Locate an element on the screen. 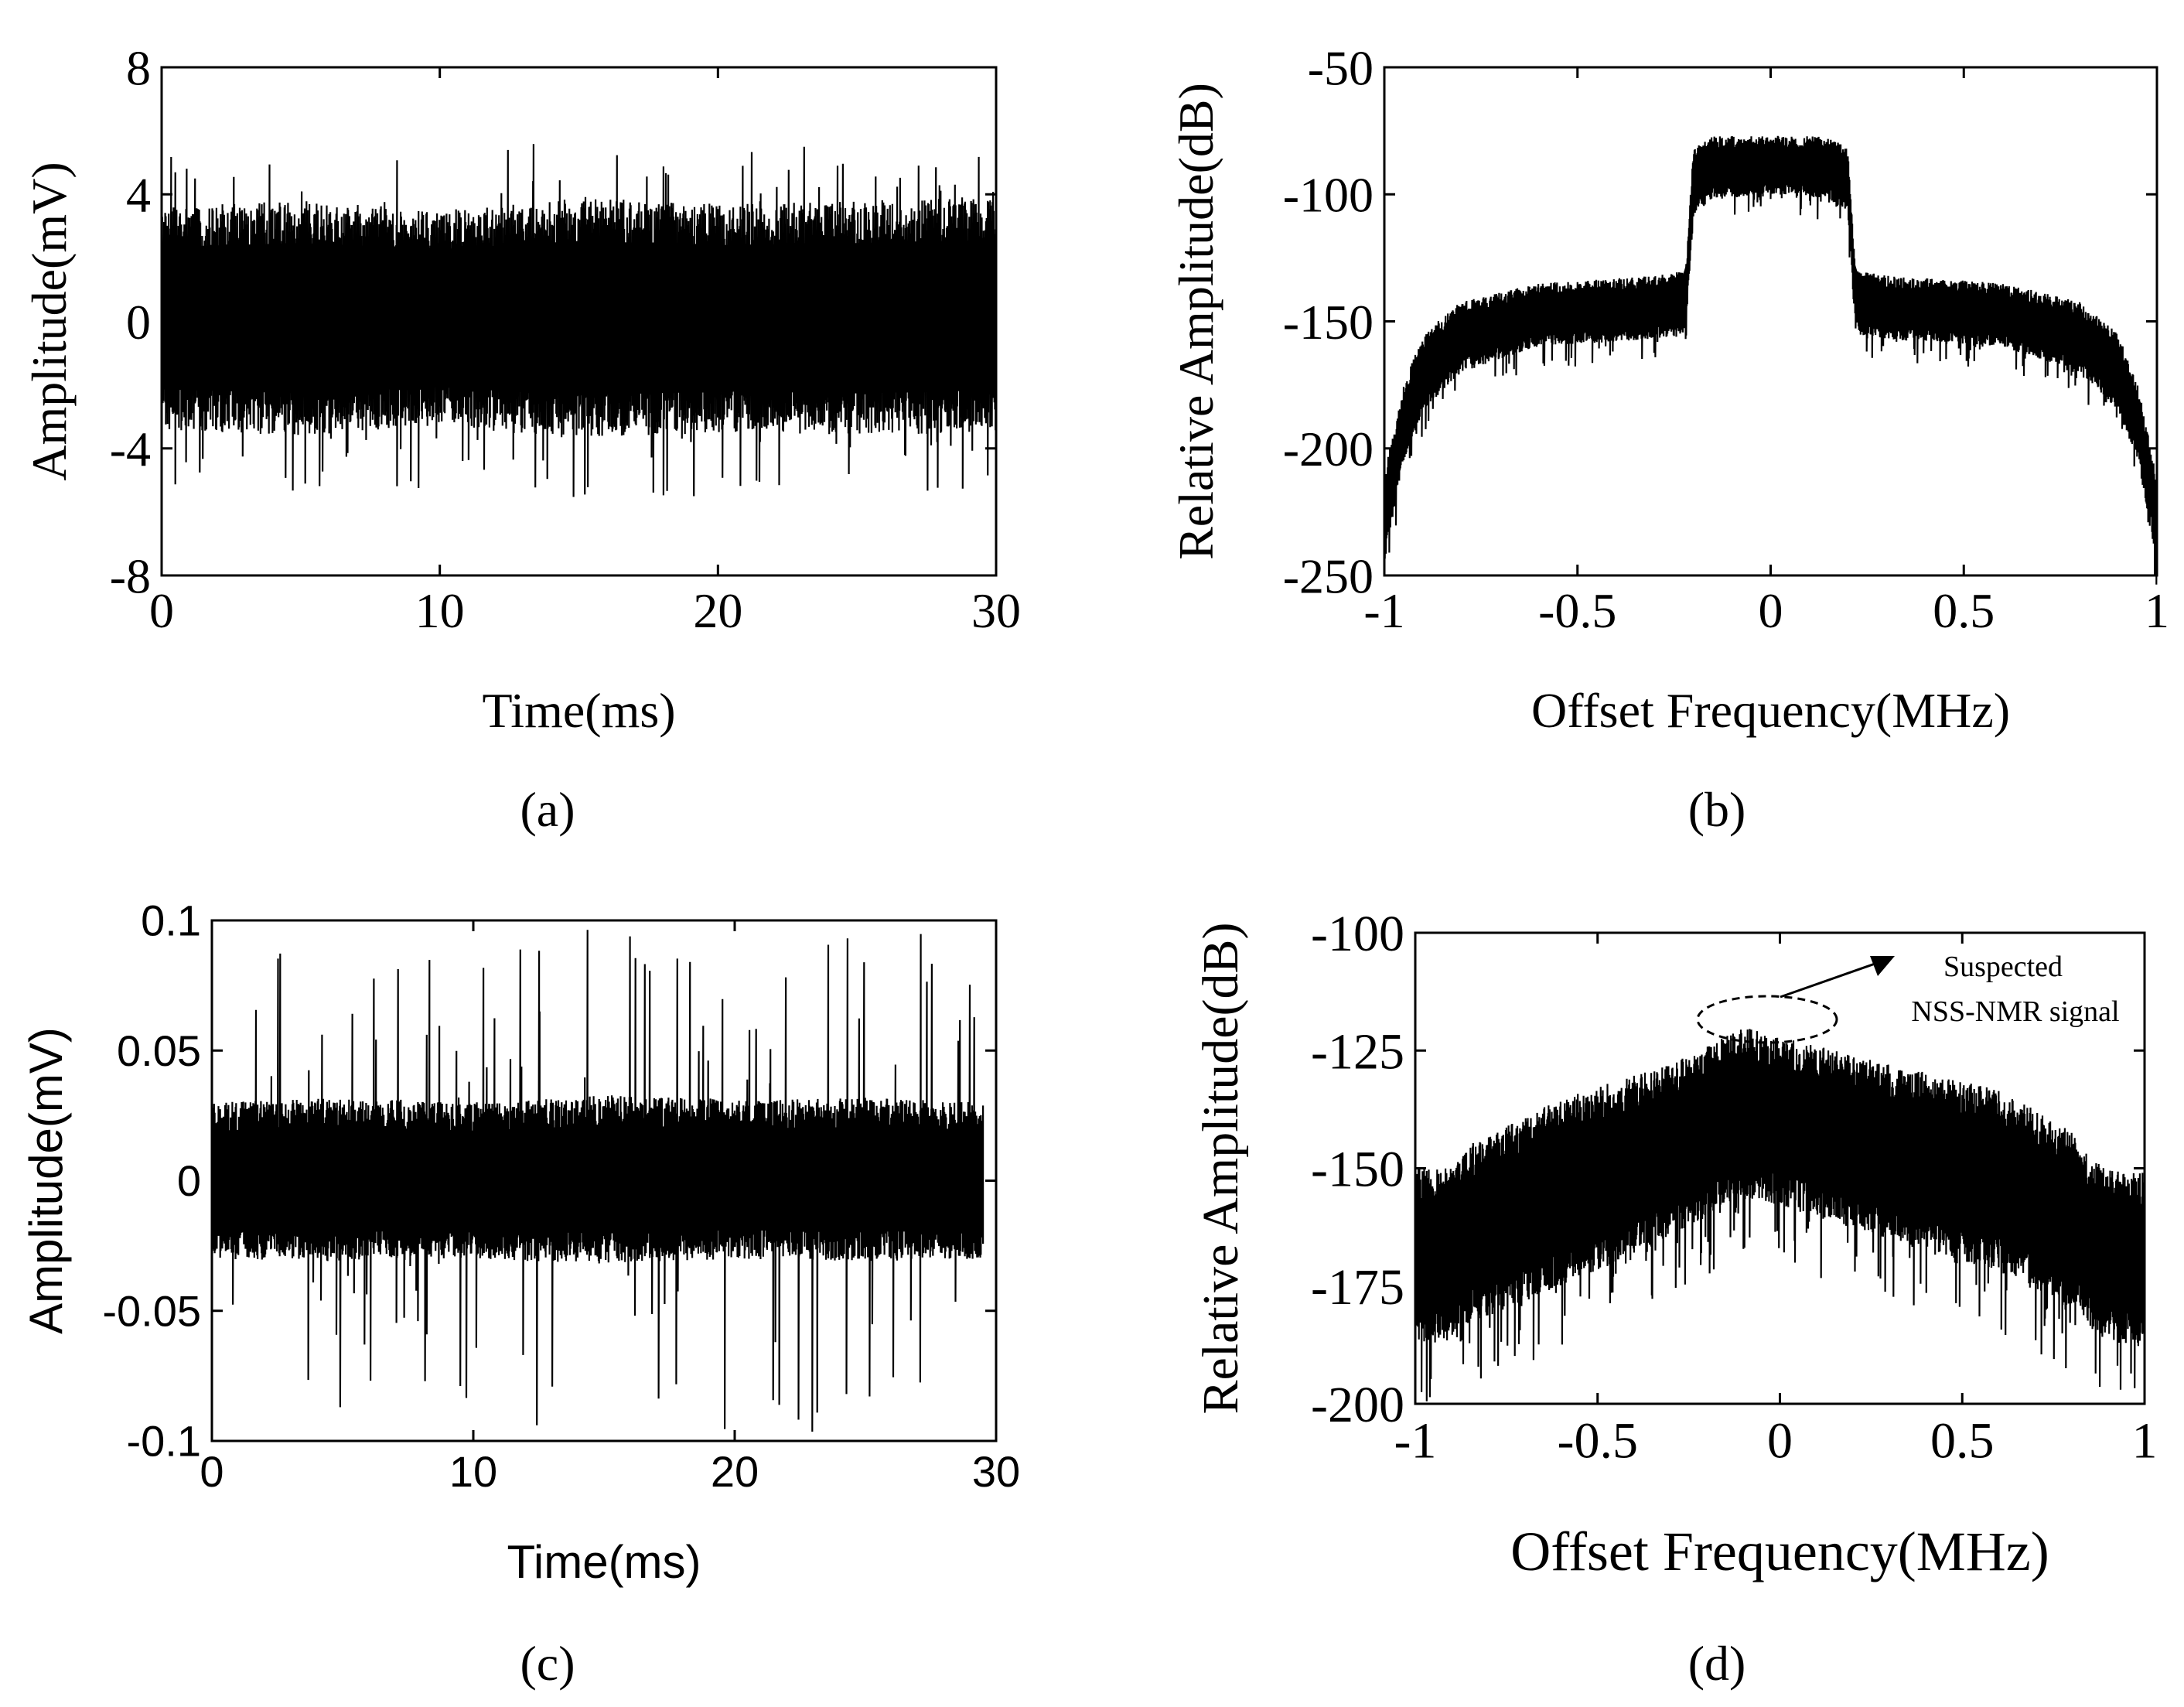 The width and height of the screenshot is (2184, 1707). xlabel-d: Offset Frequency(MHz) is located at coordinates (1779, 1552).